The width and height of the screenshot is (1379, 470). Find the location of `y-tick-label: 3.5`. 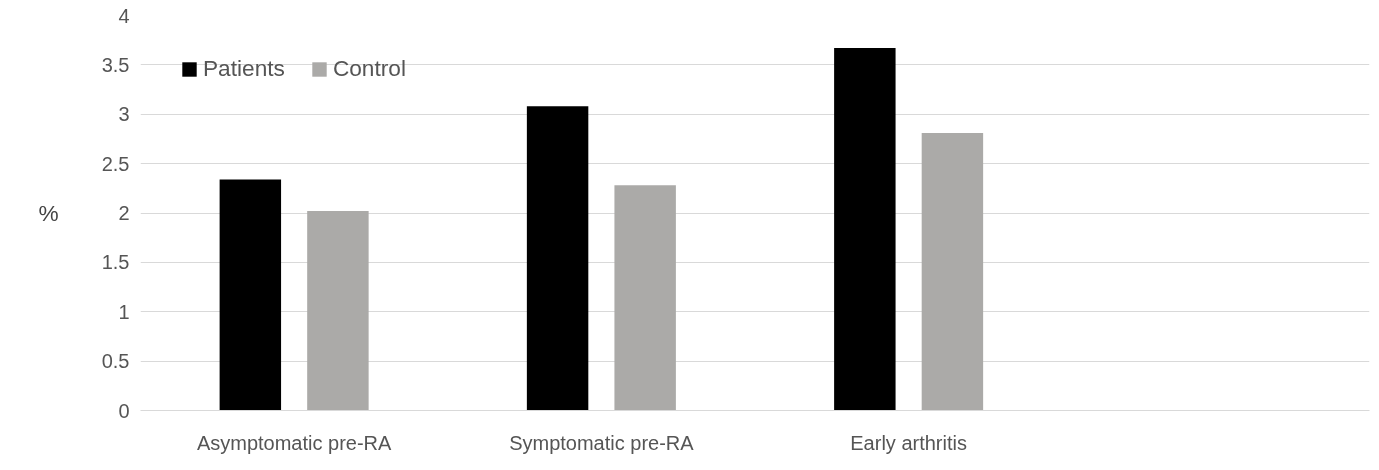

y-tick-label: 3.5 is located at coordinates (115, 64).